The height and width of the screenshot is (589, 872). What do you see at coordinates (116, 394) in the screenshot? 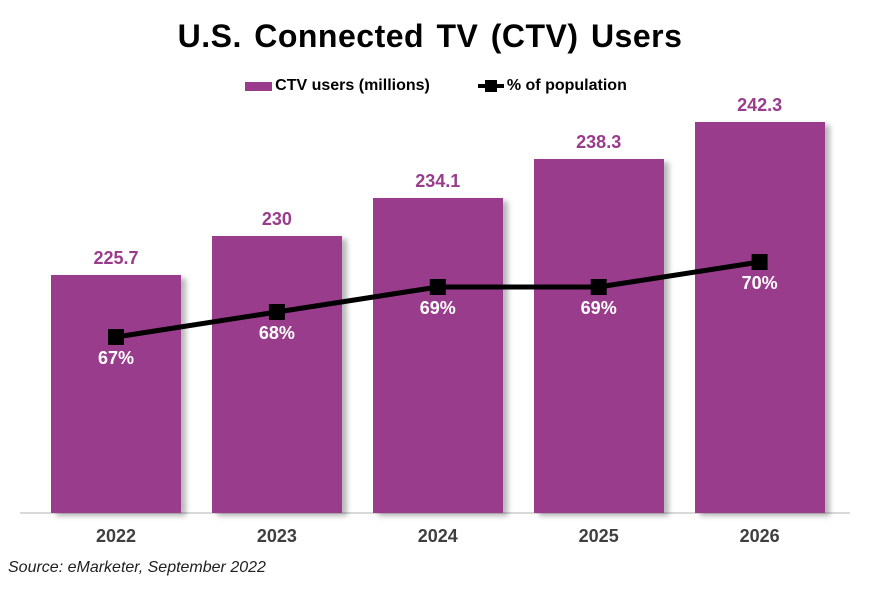
I see `bar-2022` at bounding box center [116, 394].